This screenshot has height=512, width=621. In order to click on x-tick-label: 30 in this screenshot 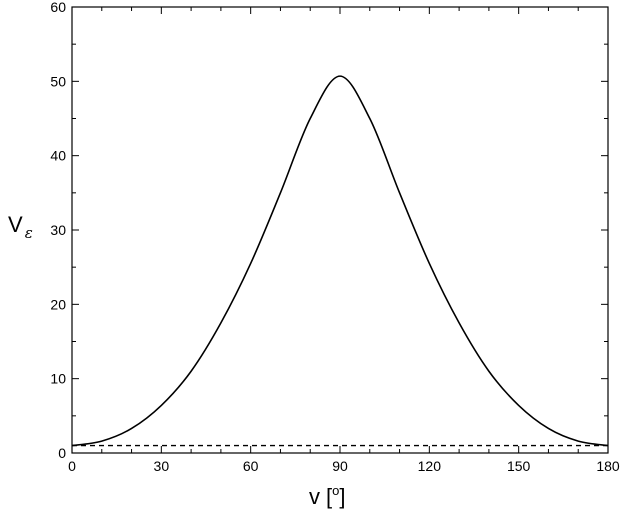, I will do `click(162, 466)`.